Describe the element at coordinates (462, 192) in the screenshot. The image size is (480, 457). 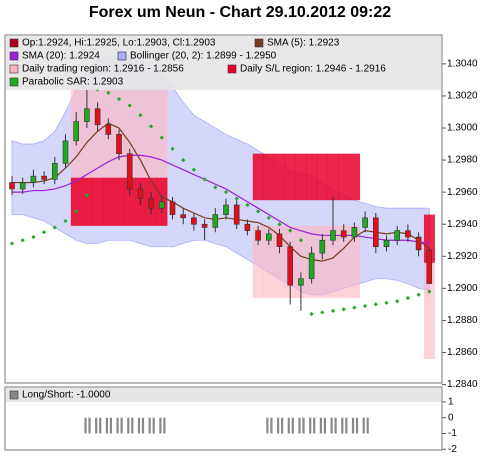
I see `y-tick-label: 1.2960` at that location.